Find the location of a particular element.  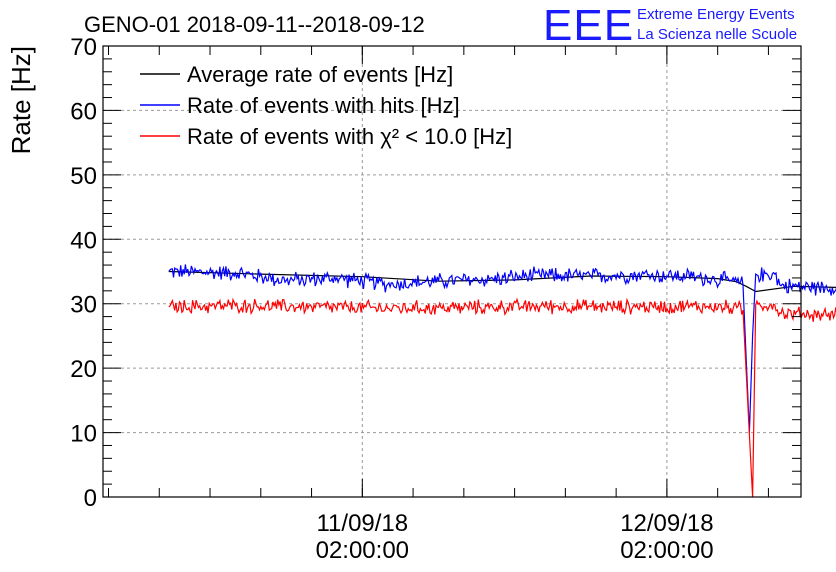

legend-entry-0: Average rate of events [Hz] is located at coordinates (320, 74).